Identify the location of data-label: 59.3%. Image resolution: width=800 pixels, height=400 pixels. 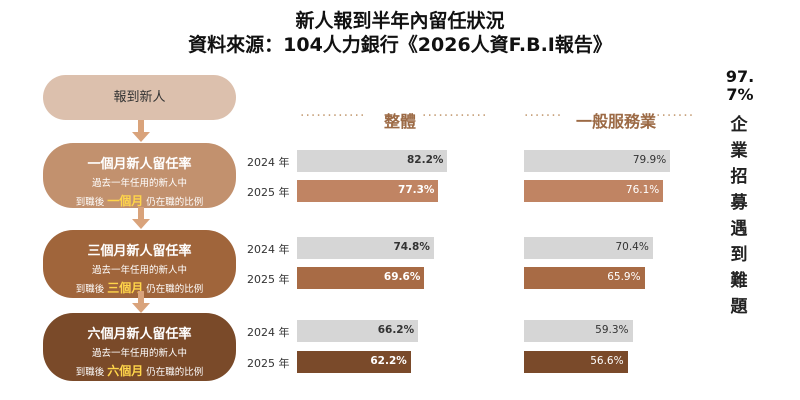
(599, 330).